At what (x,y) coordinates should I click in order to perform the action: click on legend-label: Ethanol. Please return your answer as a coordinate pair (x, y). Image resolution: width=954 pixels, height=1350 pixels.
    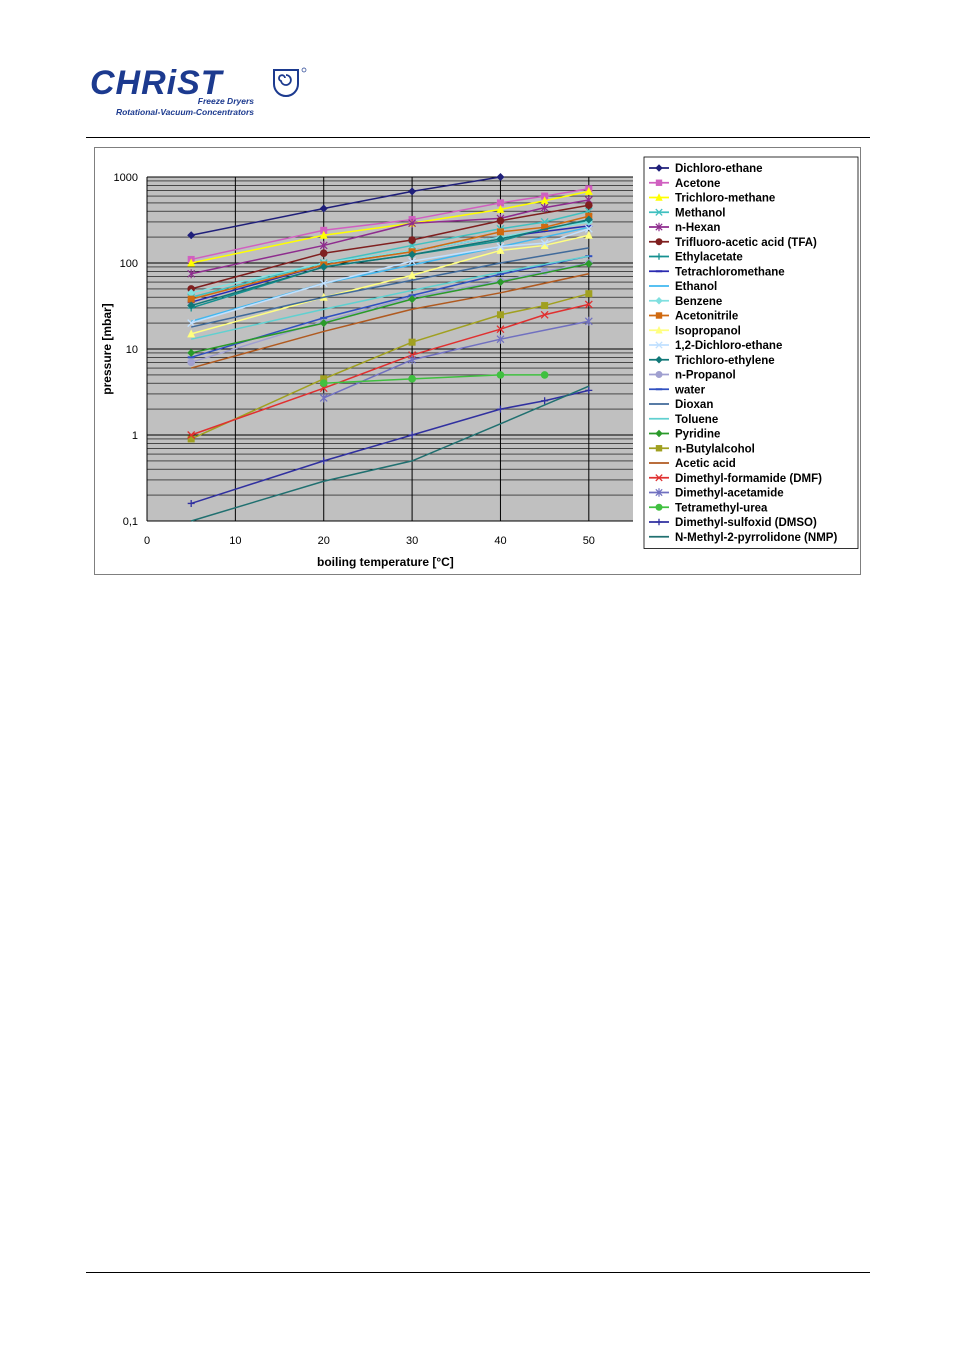
    Looking at the image, I should click on (696, 287).